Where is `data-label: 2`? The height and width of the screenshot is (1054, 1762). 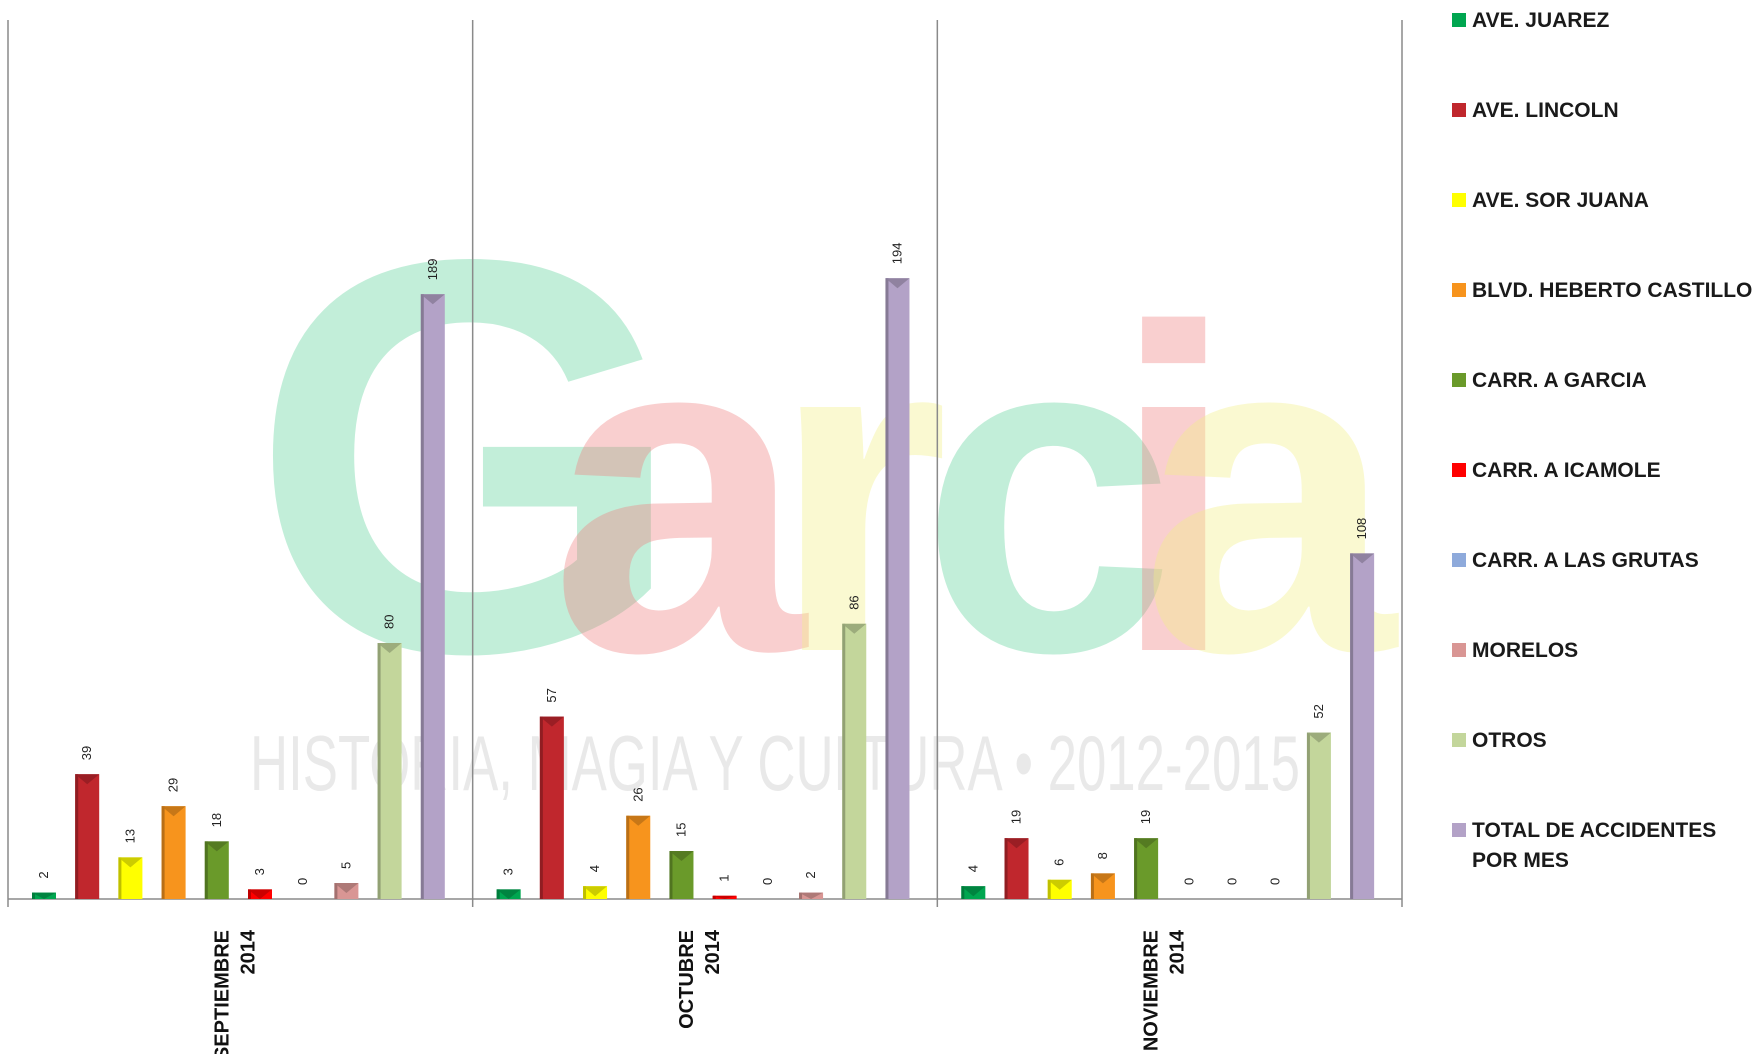
data-label: 2 is located at coordinates (43, 874).